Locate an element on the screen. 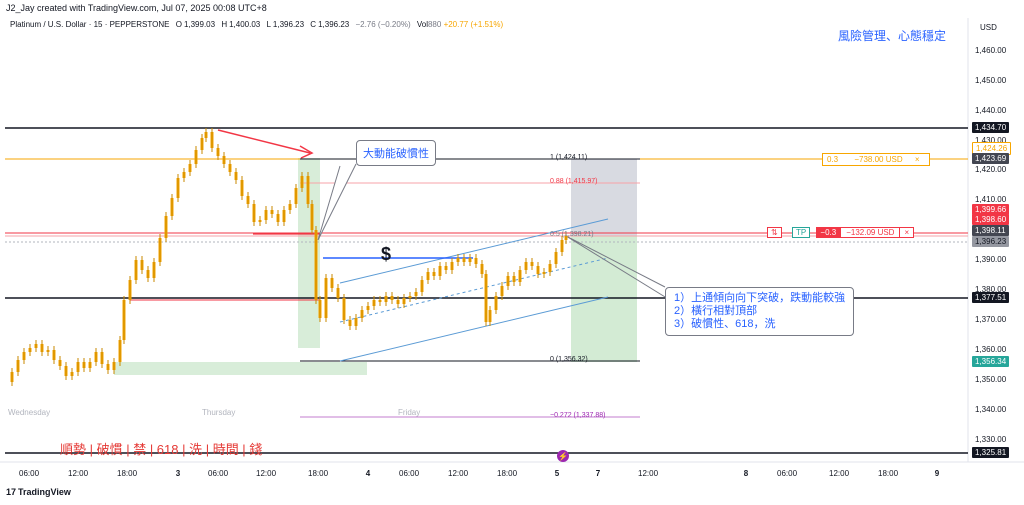  channel-lower is located at coordinates (474, 329).